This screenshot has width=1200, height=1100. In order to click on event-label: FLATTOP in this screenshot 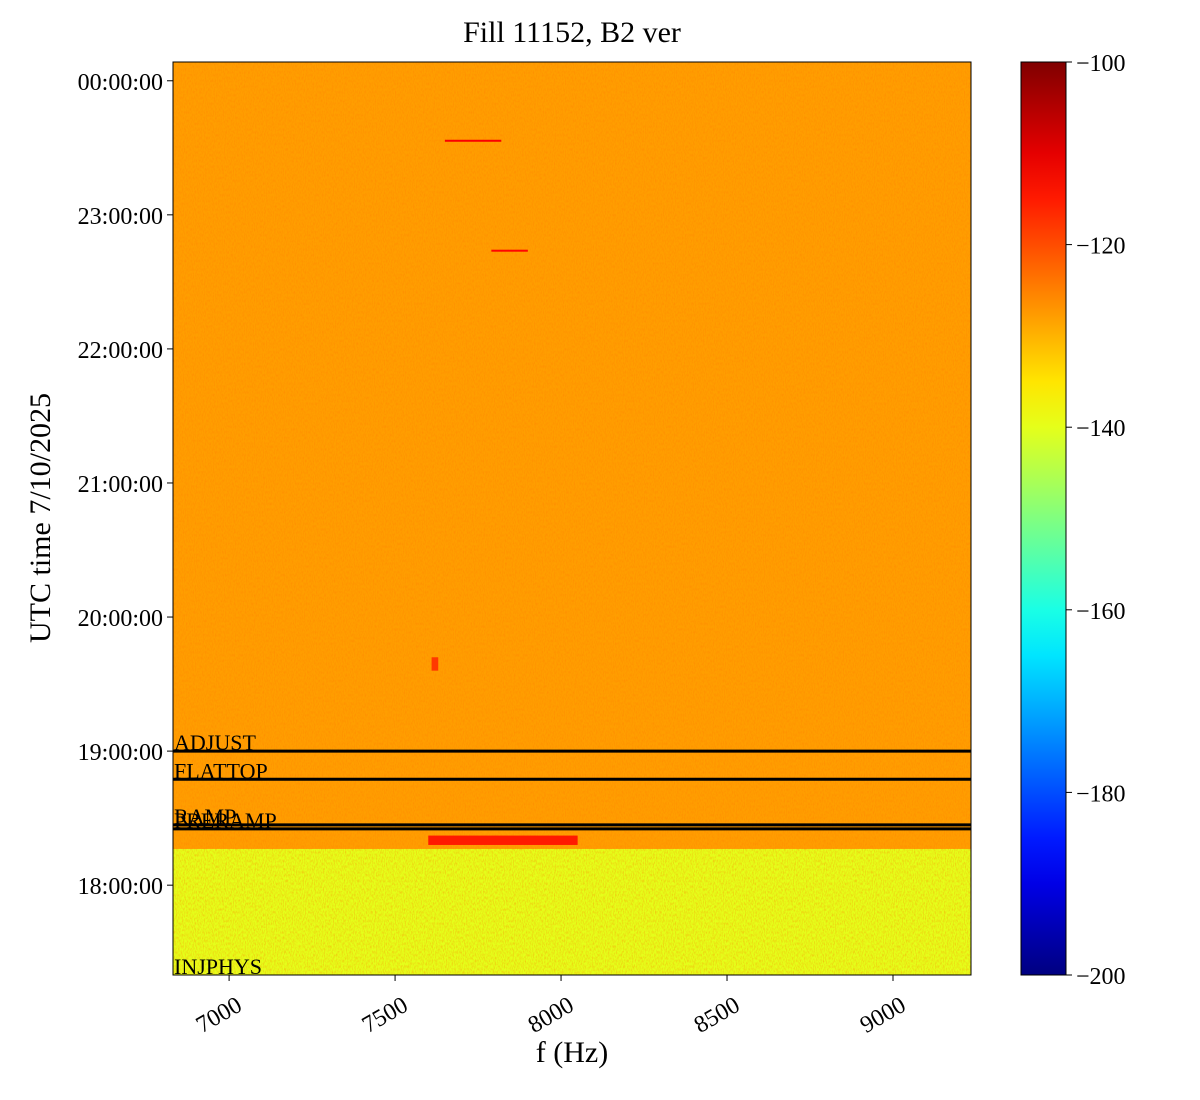, I will do `click(221, 770)`.